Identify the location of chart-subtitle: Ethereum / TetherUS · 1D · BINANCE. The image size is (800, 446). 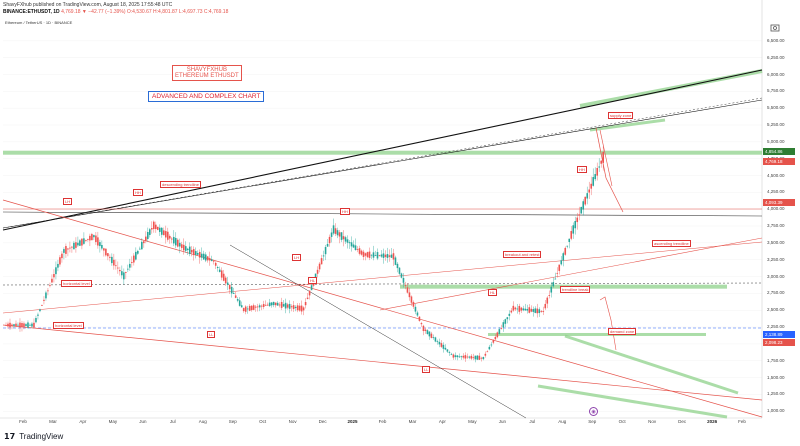
(39, 22).